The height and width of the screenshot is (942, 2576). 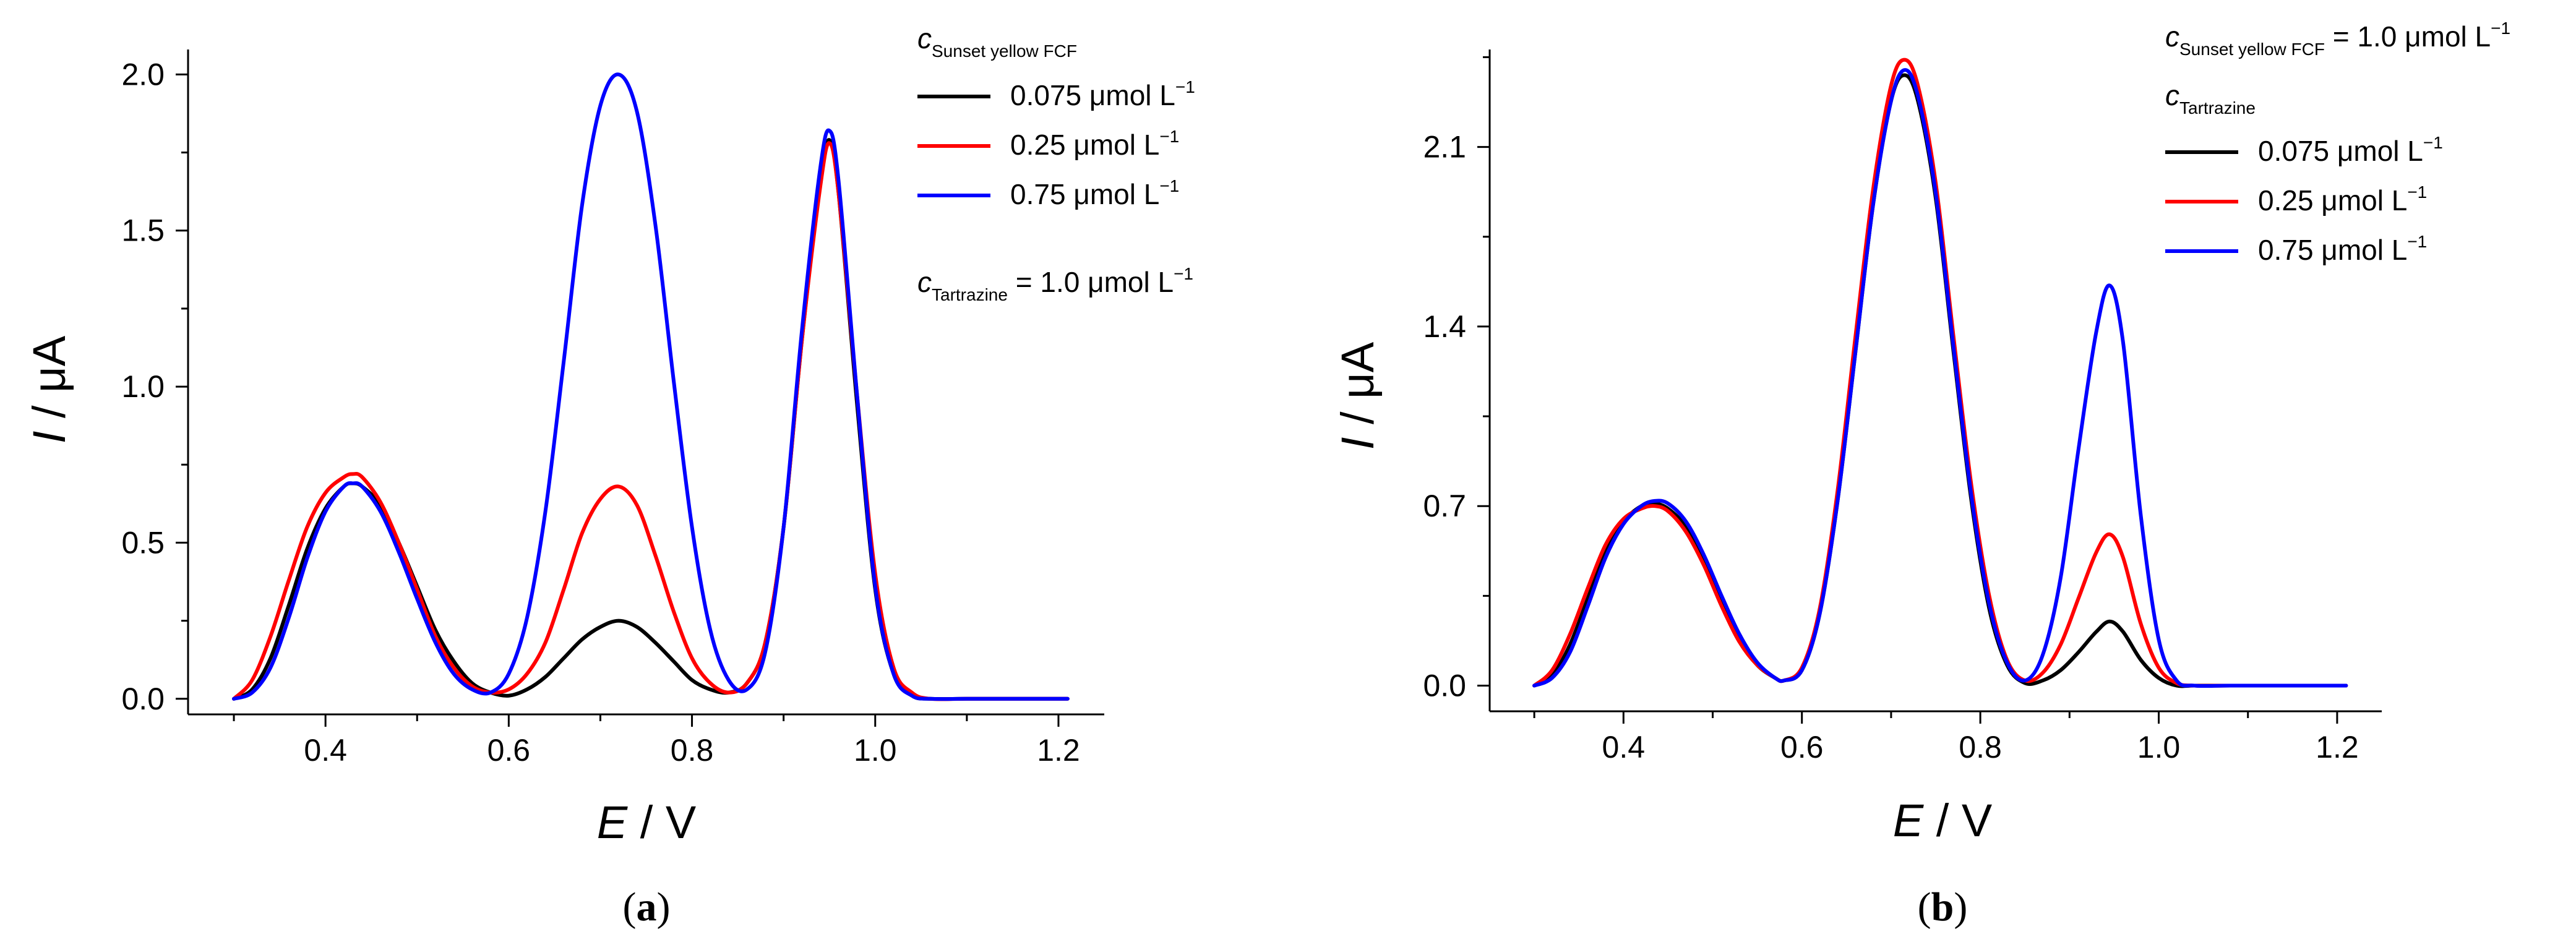 What do you see at coordinates (997, 41) in the screenshot?
I see `legend-title: cSunset yellow FCF` at bounding box center [997, 41].